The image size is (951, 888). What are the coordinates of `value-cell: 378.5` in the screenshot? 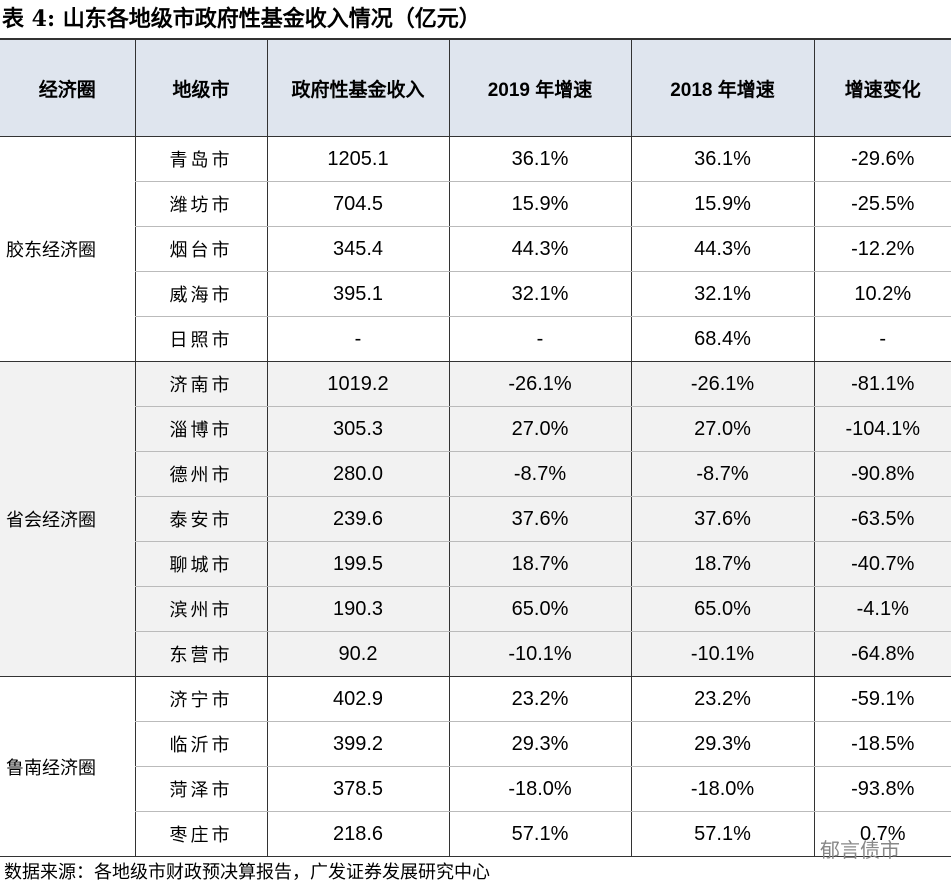 It's located at (357, 789).